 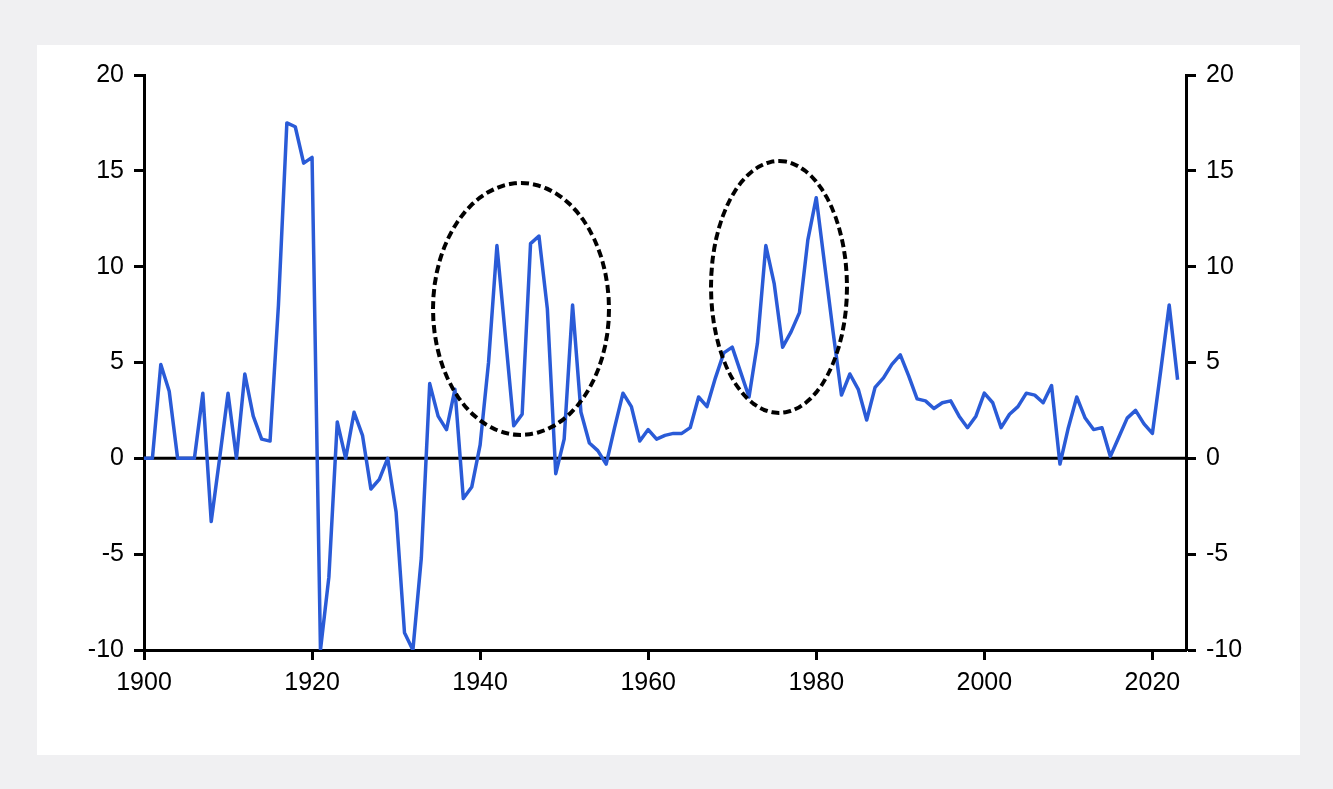 I want to click on x-tick-label: 1920, so click(x=312, y=680).